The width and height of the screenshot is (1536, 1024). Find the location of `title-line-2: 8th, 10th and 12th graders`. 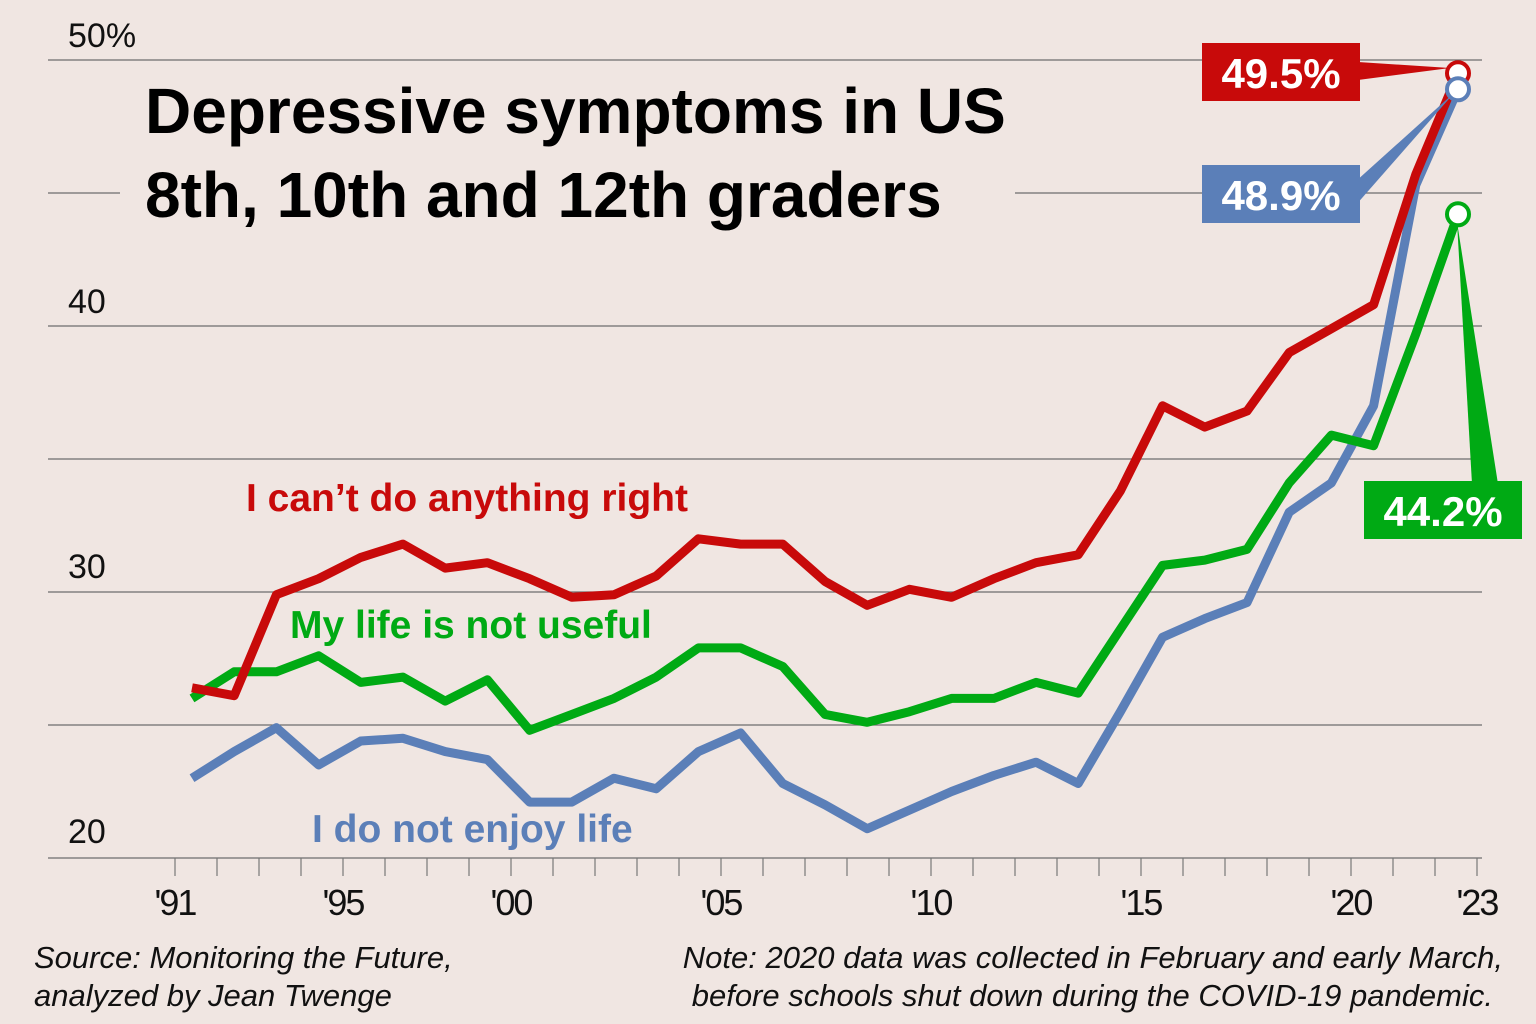

title-line-2: 8th, 10th and 12th graders is located at coordinates (543, 195).